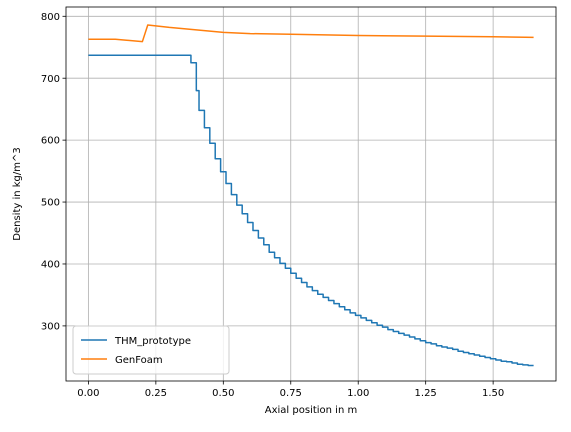 The height and width of the screenshot is (432, 571). I want to click on series-line-genfoam, so click(311, 33).